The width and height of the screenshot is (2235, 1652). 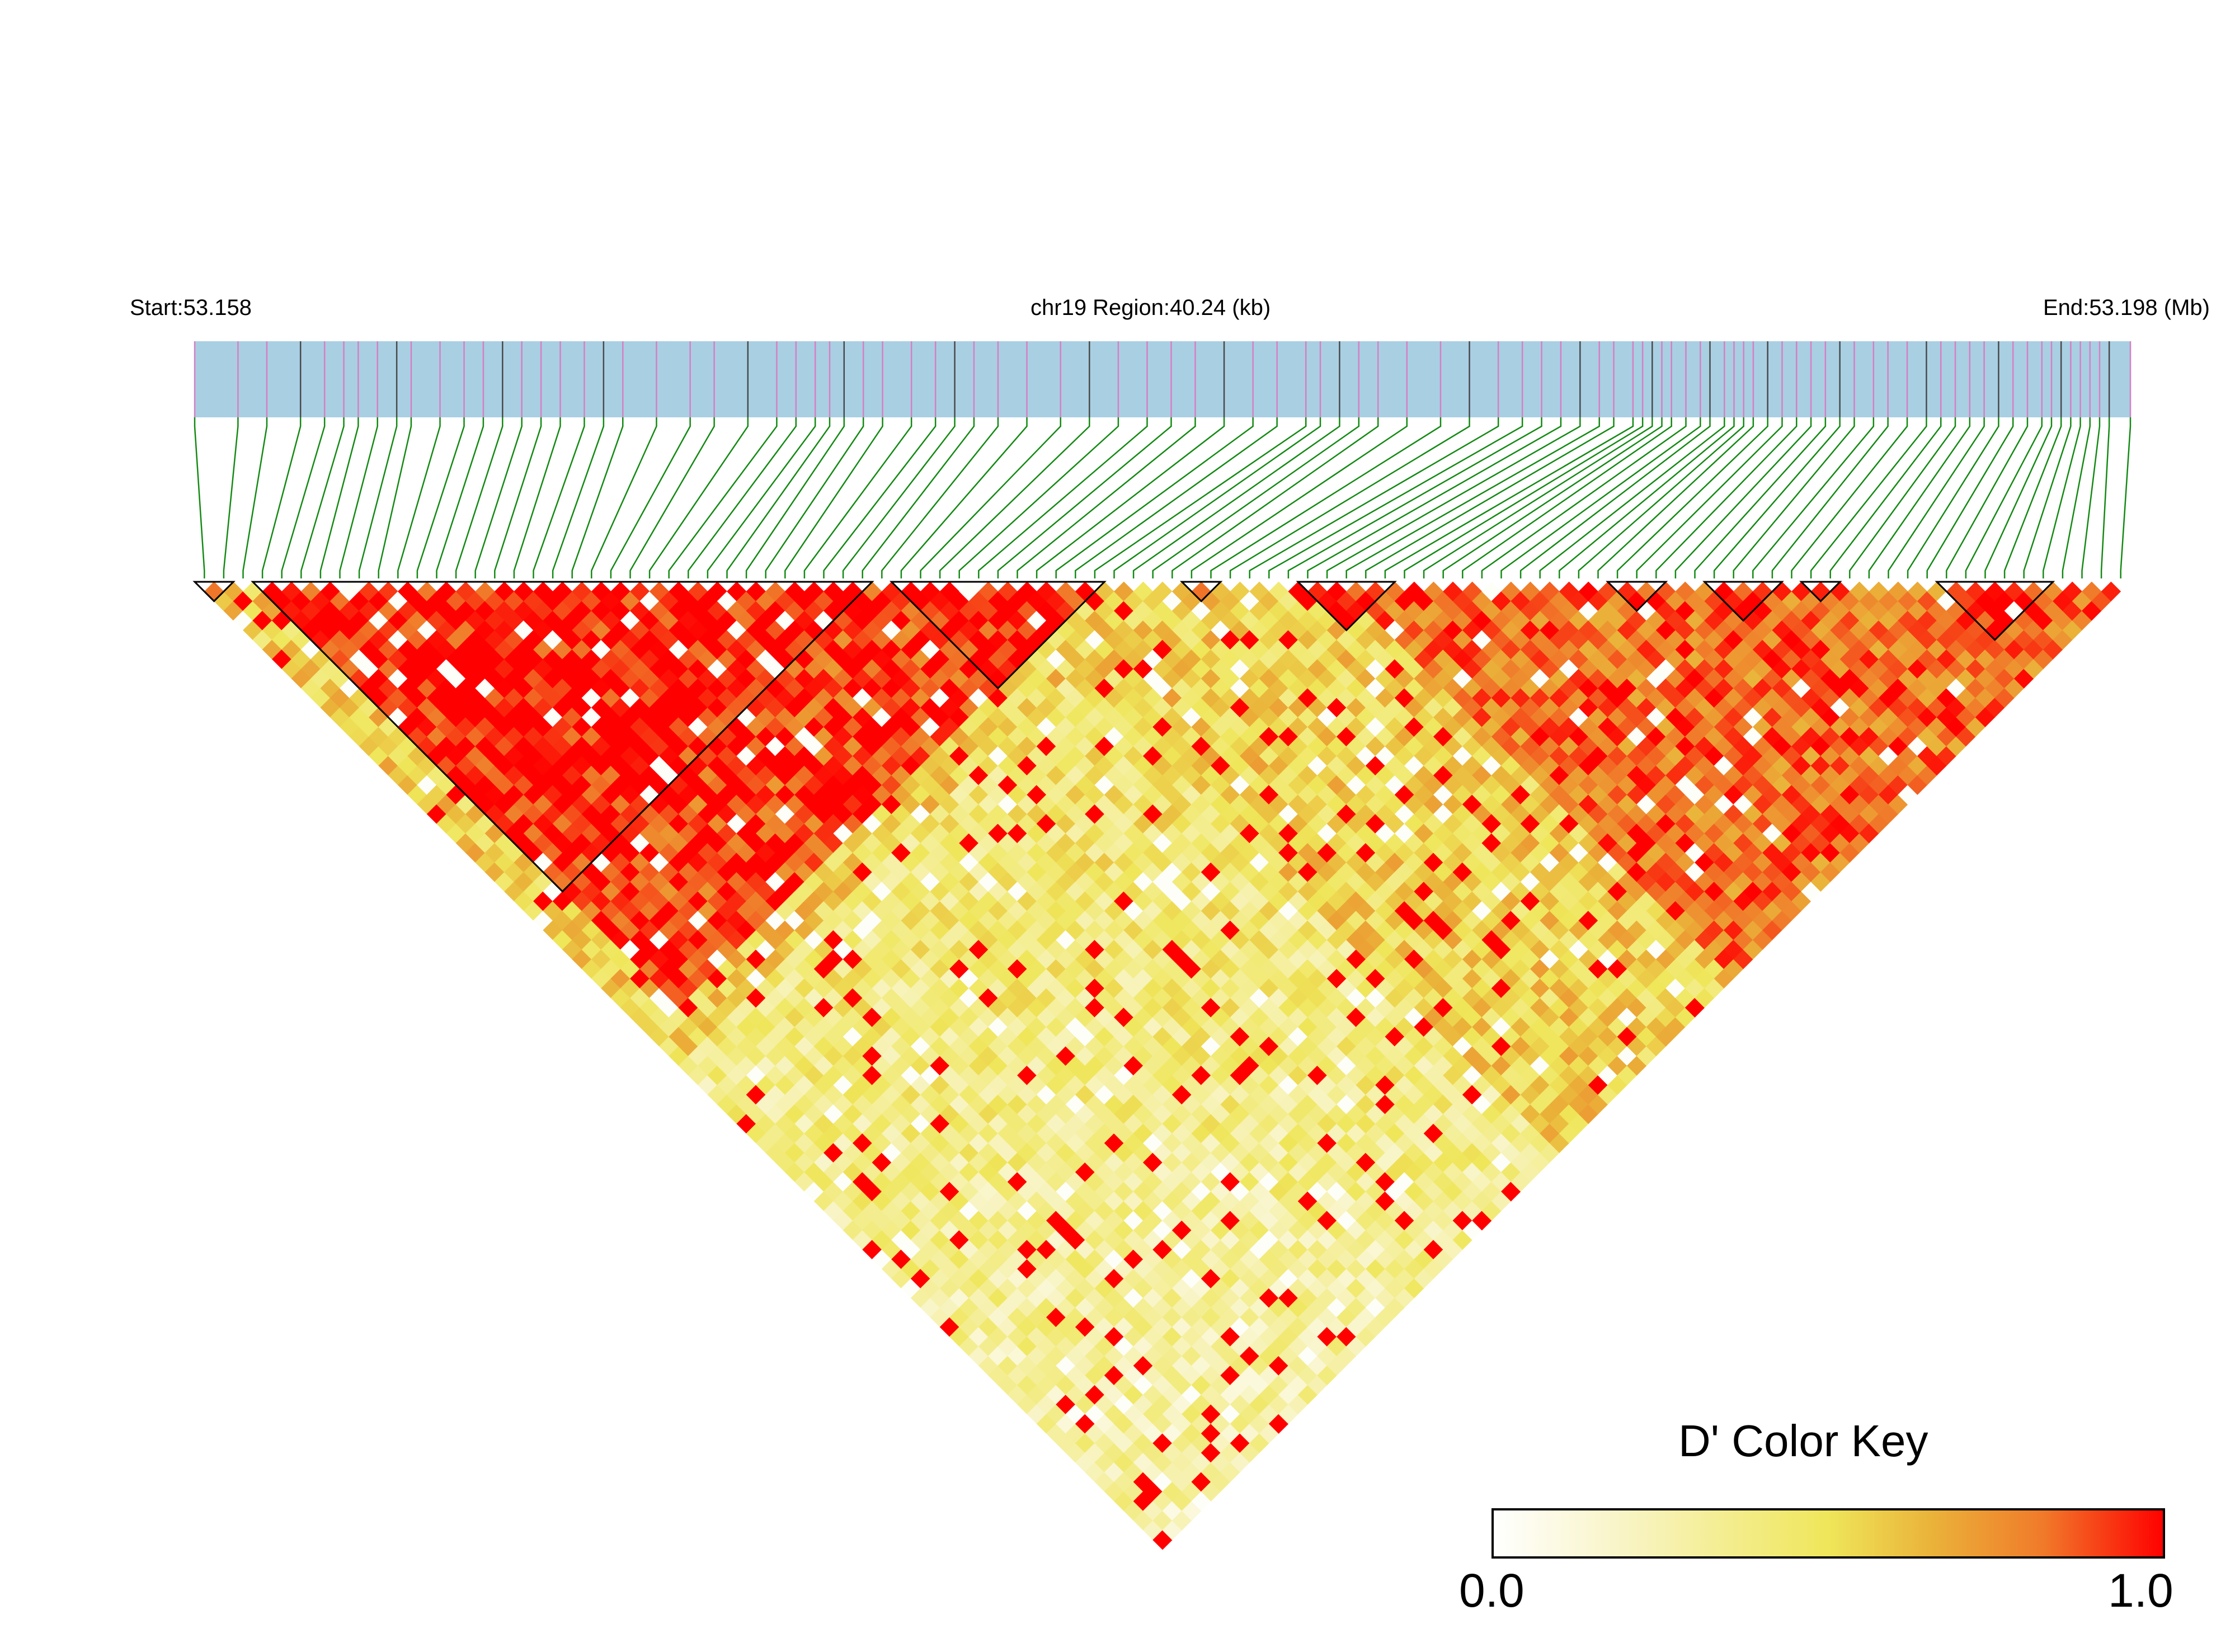 I want to click on snp-track-ticks, so click(x=1163, y=379).